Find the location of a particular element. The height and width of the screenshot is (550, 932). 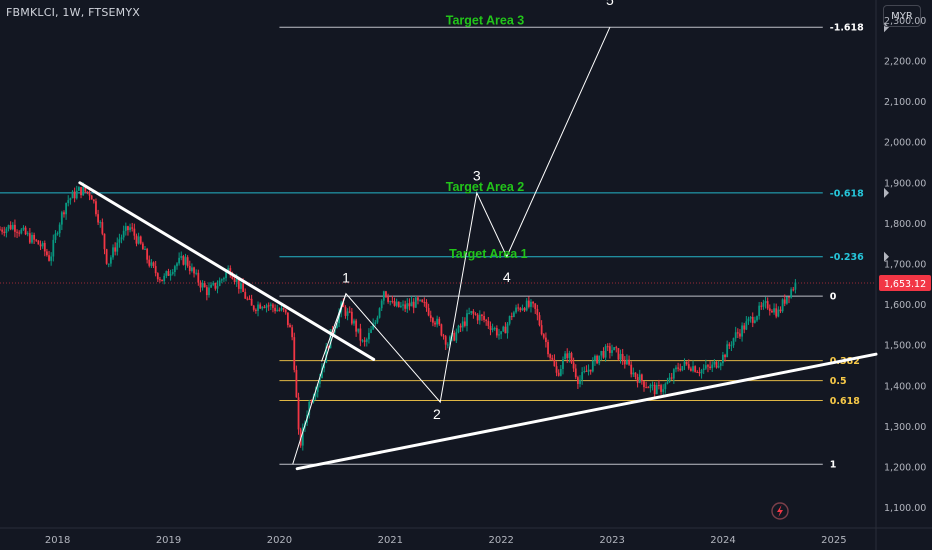

currency-button: MYR is located at coordinates (902, 16).